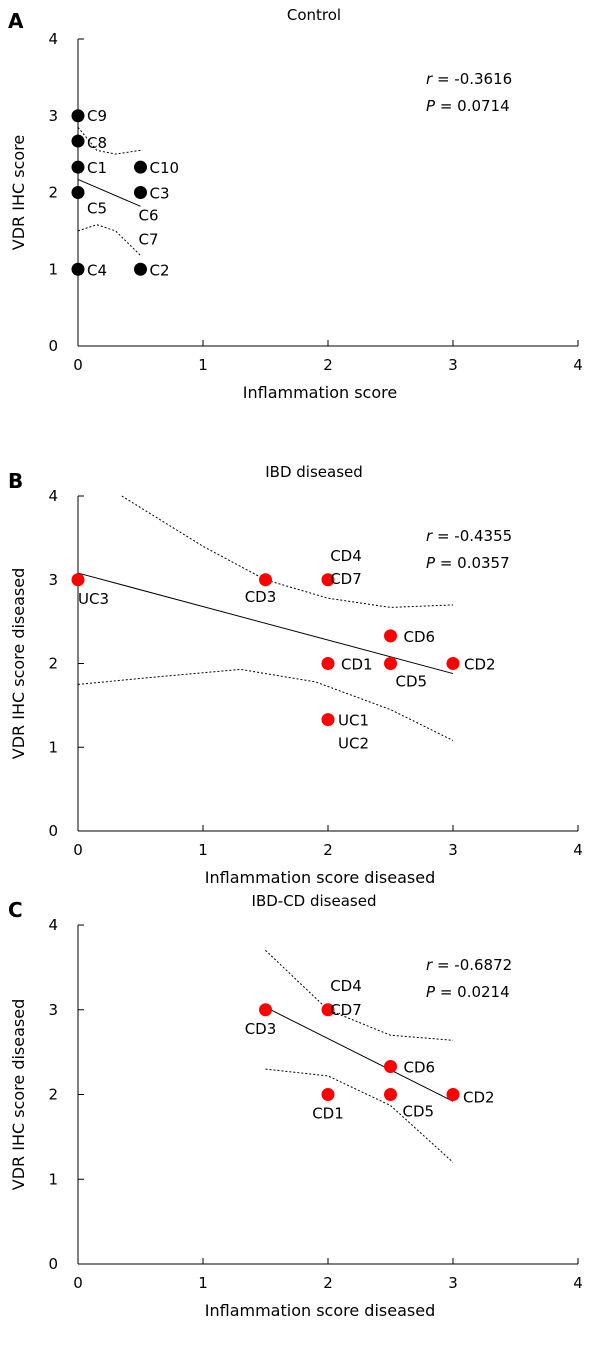  What do you see at coordinates (160, 194) in the screenshot?
I see `data-label: C3` at bounding box center [160, 194].